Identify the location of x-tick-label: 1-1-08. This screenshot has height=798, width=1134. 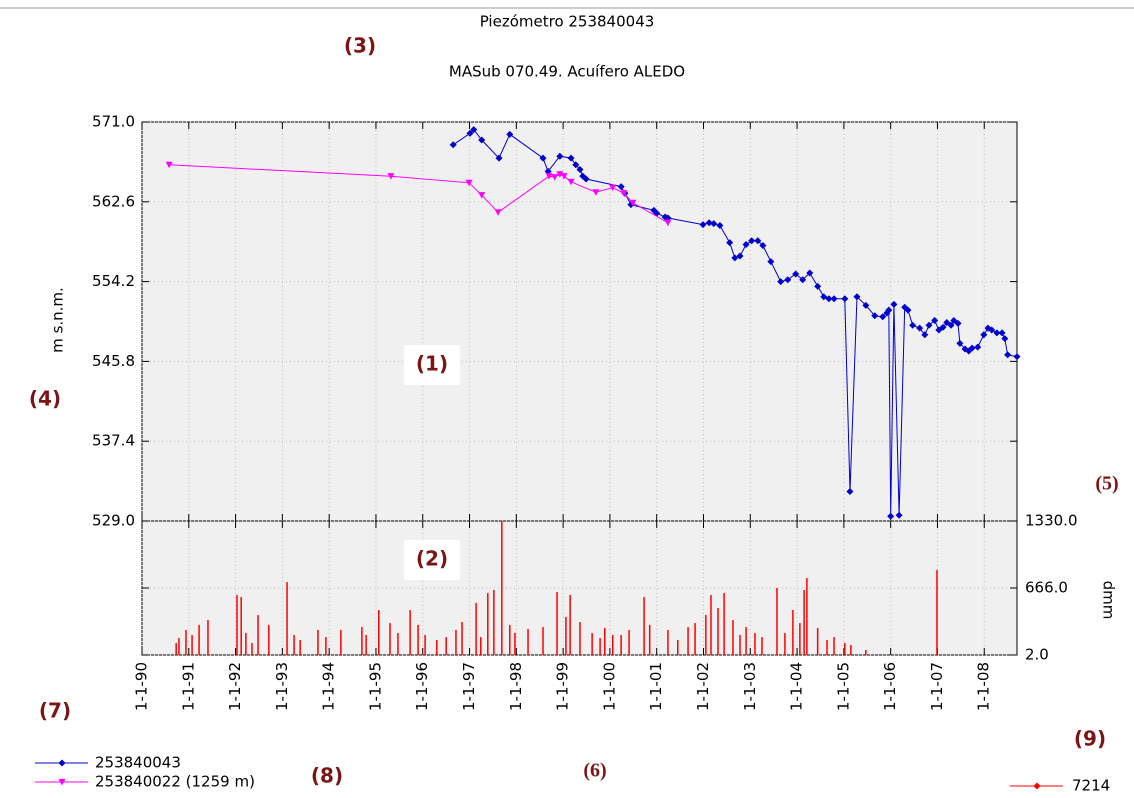
(984, 686).